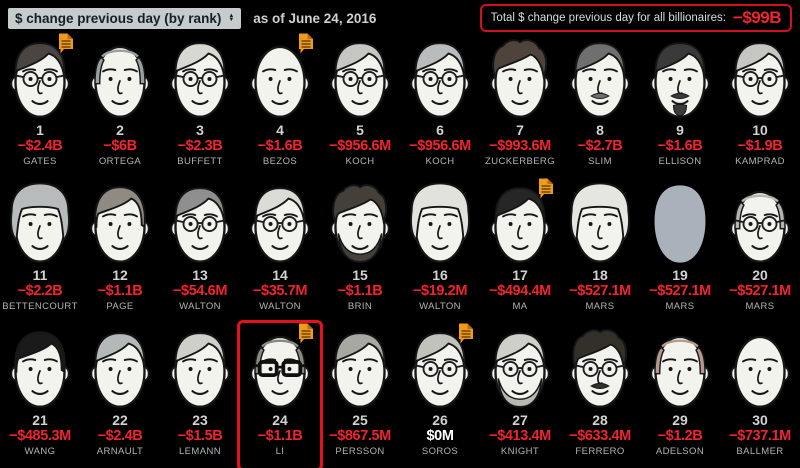  I want to click on billionaire-cell: 19 −$527.1M MARS, so click(680, 250).